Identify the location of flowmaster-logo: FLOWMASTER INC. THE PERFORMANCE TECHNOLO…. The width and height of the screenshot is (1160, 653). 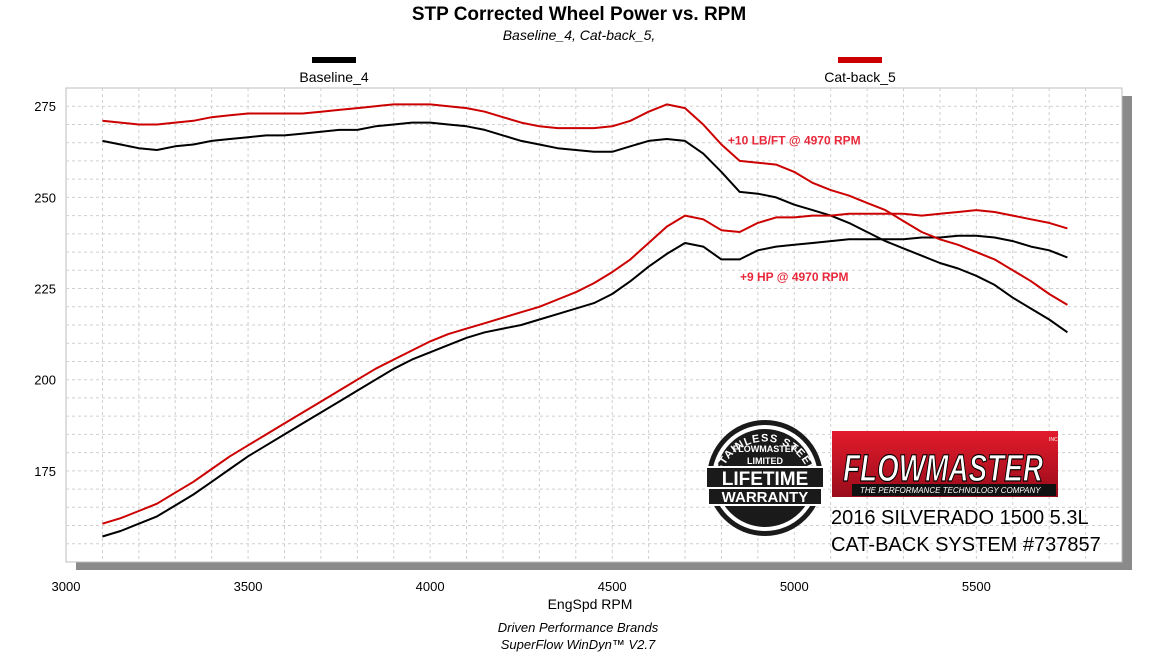
(945, 464).